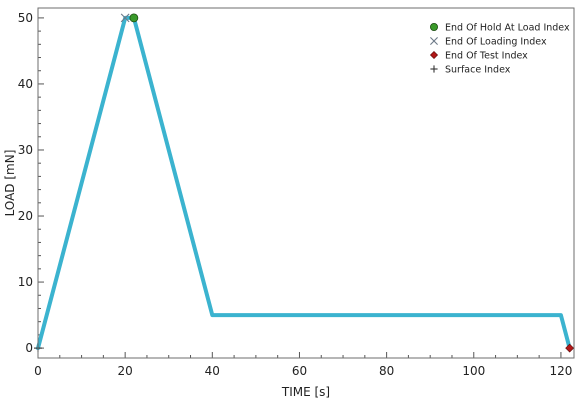  I want to click on y-tick-label: 10, so click(25, 282).